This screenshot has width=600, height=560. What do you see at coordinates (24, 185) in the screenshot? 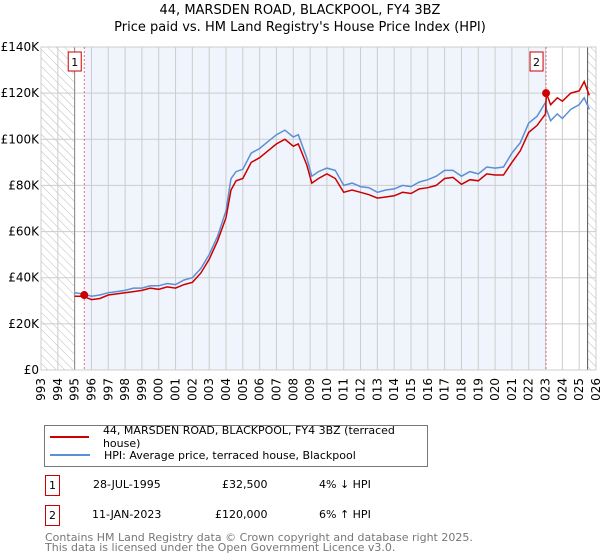
I see `y-tick-label: £80K` at bounding box center [24, 185].